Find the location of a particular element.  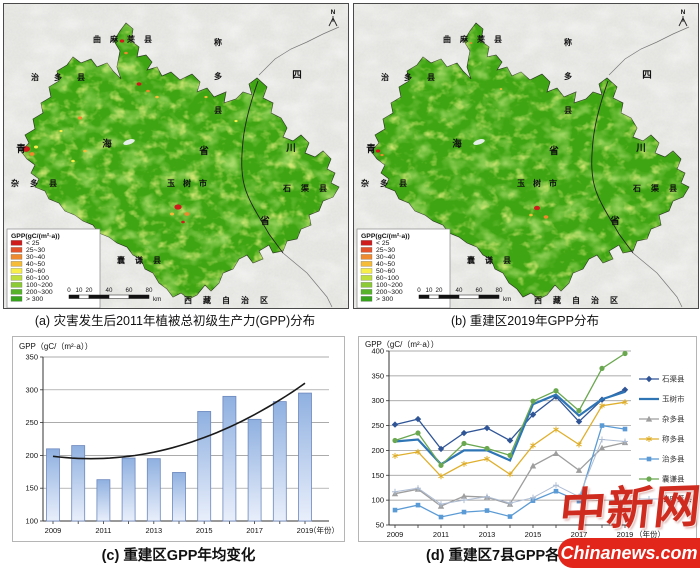

legend-label: 100~200 is located at coordinates (389, 285).